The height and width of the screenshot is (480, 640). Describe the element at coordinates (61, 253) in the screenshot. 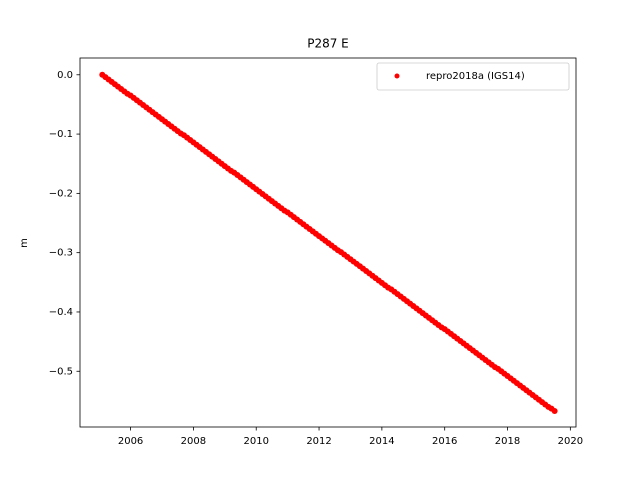

I see `y-tick-label: −0.3` at that location.